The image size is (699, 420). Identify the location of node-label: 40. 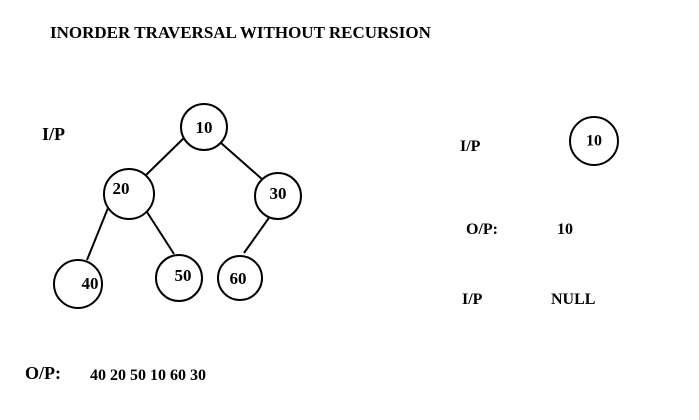
(90, 283).